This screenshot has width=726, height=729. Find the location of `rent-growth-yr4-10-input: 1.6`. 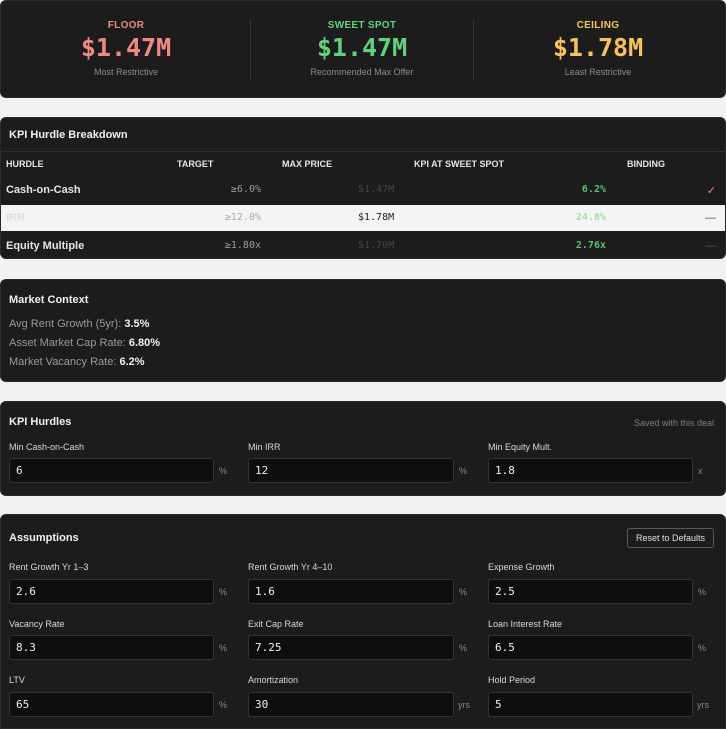

rent-growth-yr4-10-input: 1.6 is located at coordinates (351, 591).